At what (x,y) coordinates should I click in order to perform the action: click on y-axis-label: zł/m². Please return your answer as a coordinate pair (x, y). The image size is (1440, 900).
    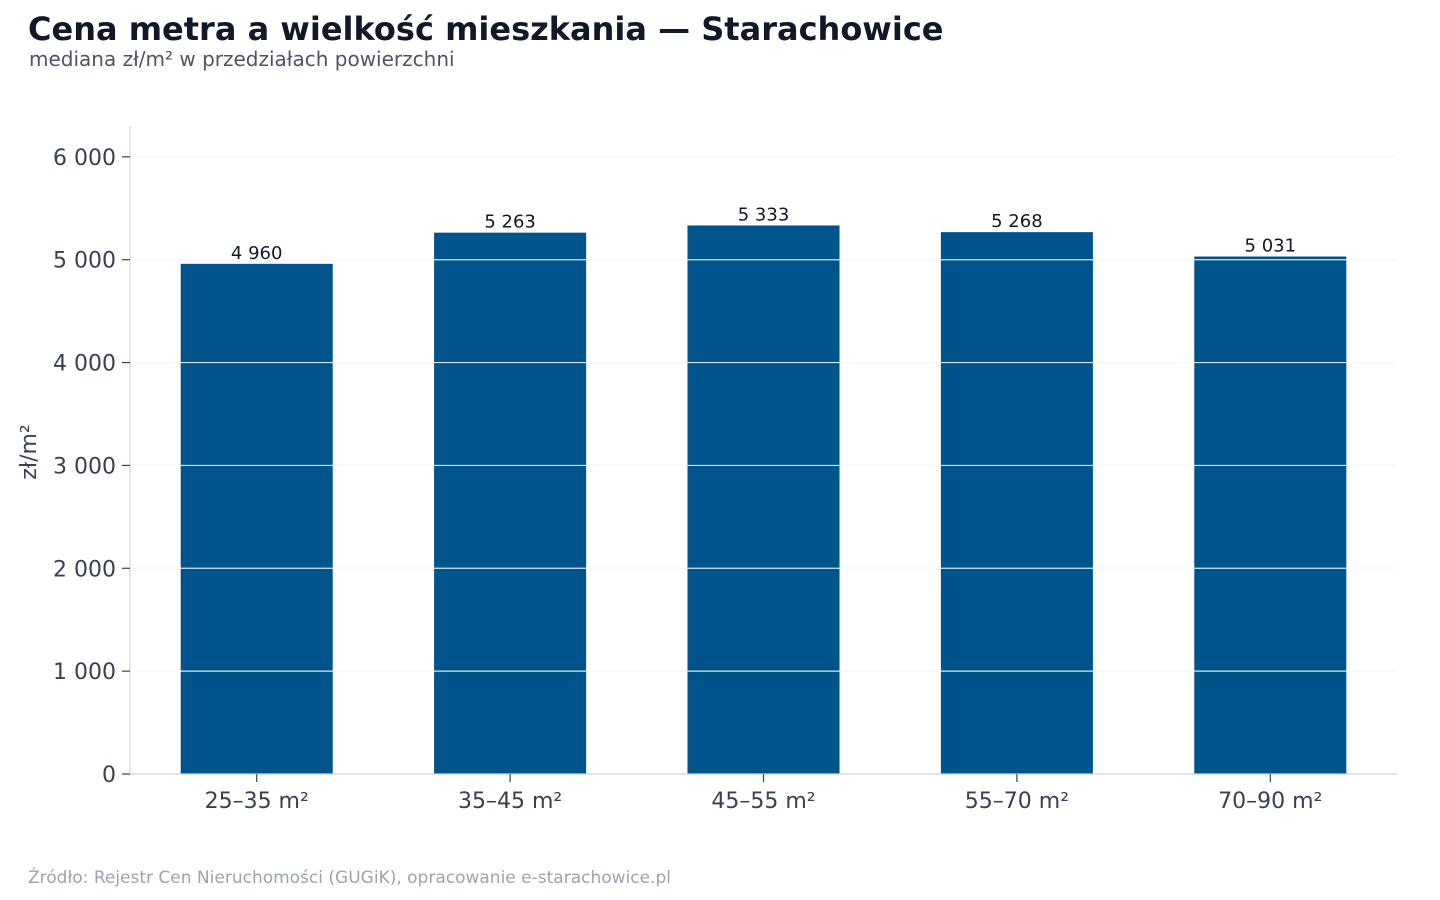
    Looking at the image, I should click on (29, 451).